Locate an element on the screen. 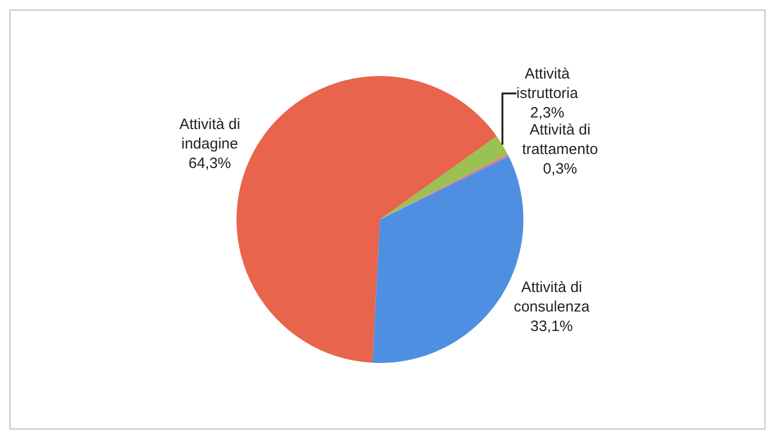 The height and width of the screenshot is (439, 775). slice-label: Attività di indagine is located at coordinates (209, 134).